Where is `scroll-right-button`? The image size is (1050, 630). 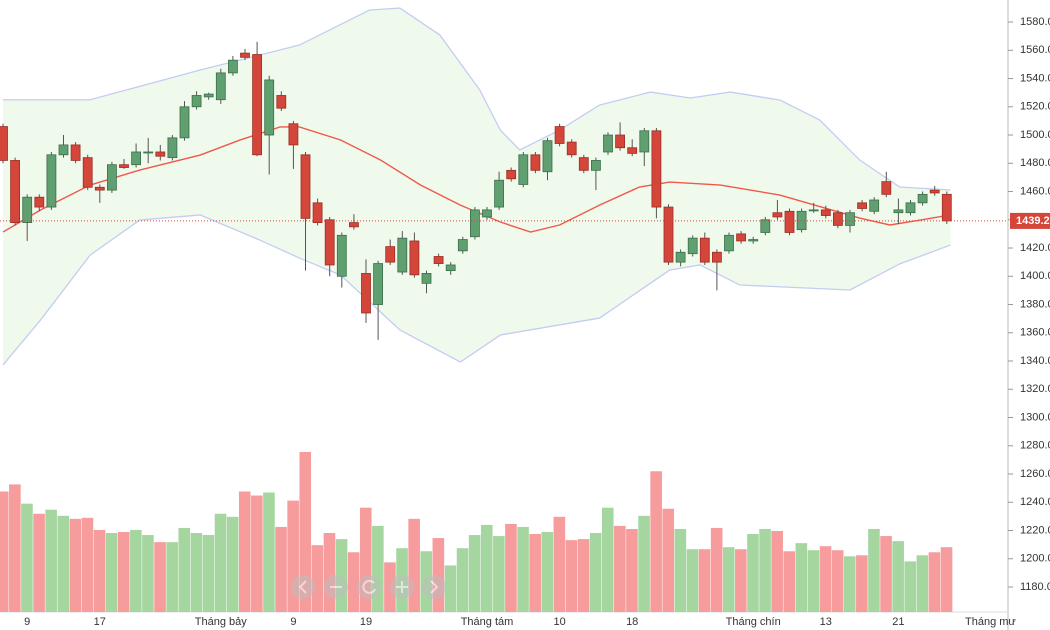 scroll-right-button is located at coordinates (434, 587).